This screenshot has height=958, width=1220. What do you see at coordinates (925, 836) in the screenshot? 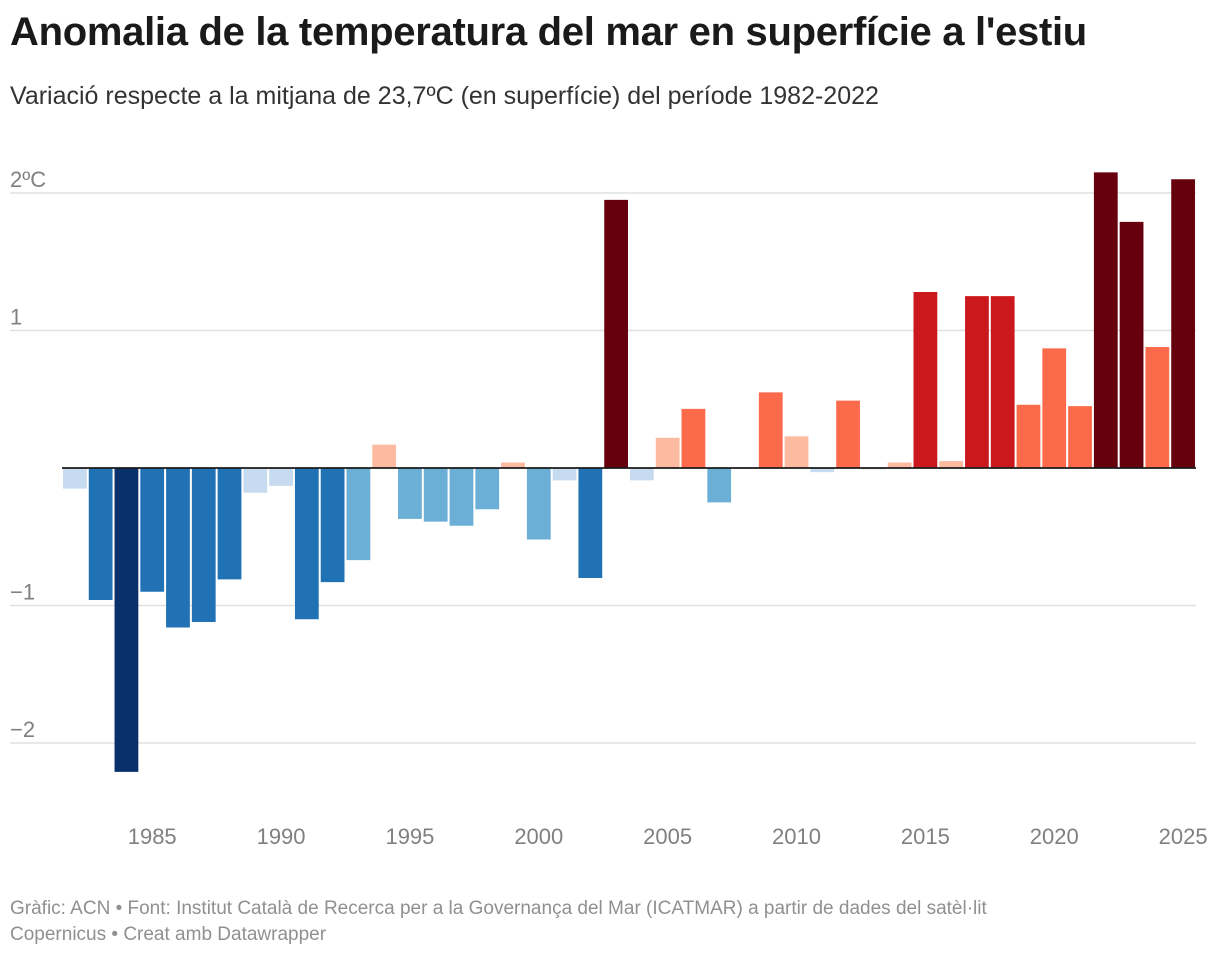
I see `x-tick-label: 2015` at bounding box center [925, 836].